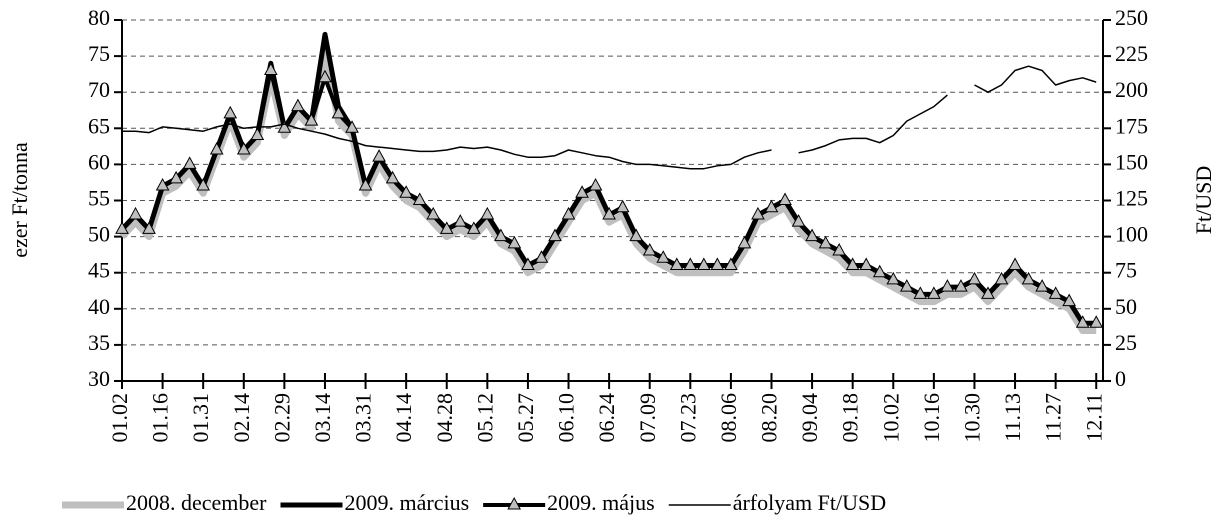 This screenshot has width=1223, height=530. Describe the element at coordinates (1093, 417) in the screenshot. I see `x-tick-label: 12.11` at that location.